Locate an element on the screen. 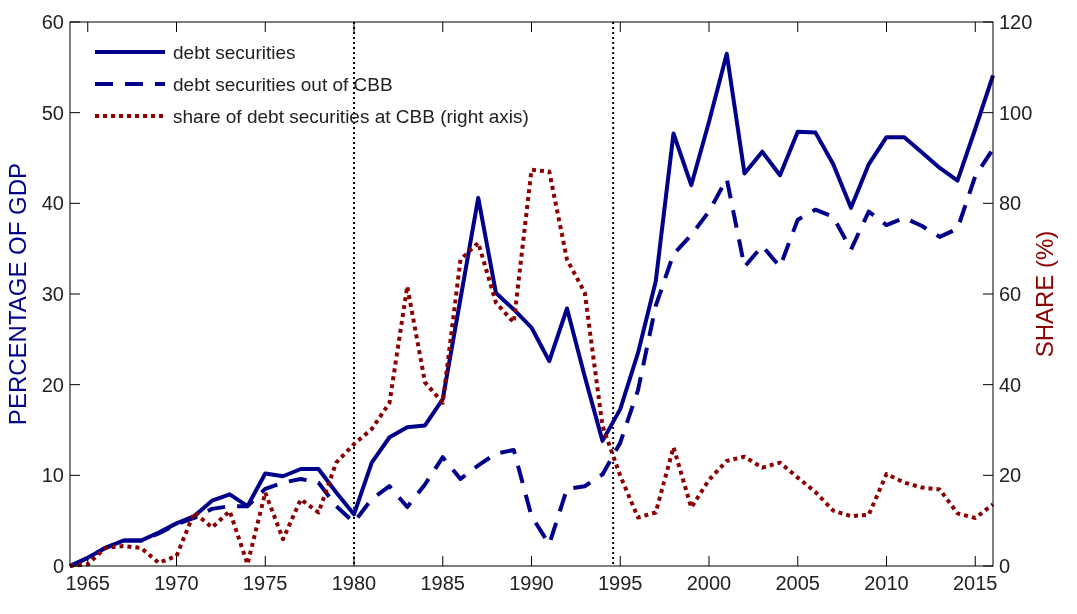 The image size is (1077, 614). x-tick-label: 2005 is located at coordinates (797, 583).